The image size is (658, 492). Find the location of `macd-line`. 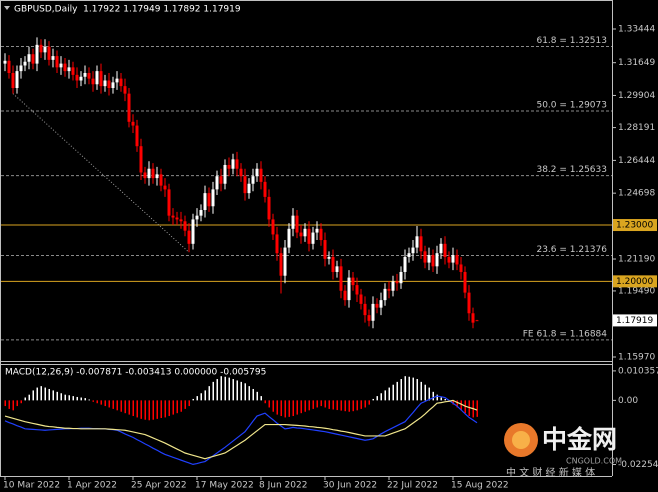

macd-line is located at coordinates (241, 429).